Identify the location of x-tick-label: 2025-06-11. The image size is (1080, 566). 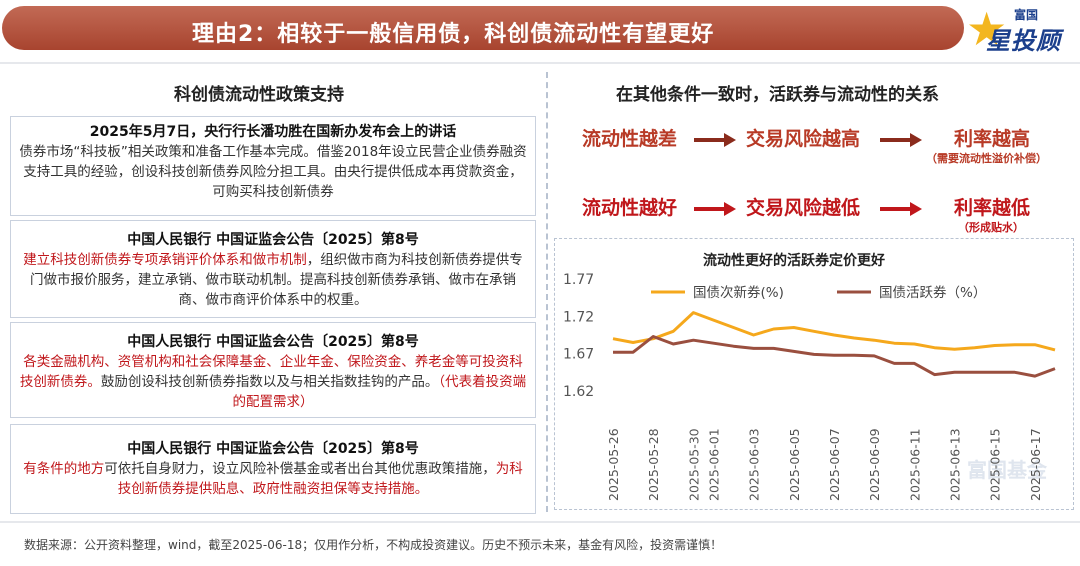
(914, 464).